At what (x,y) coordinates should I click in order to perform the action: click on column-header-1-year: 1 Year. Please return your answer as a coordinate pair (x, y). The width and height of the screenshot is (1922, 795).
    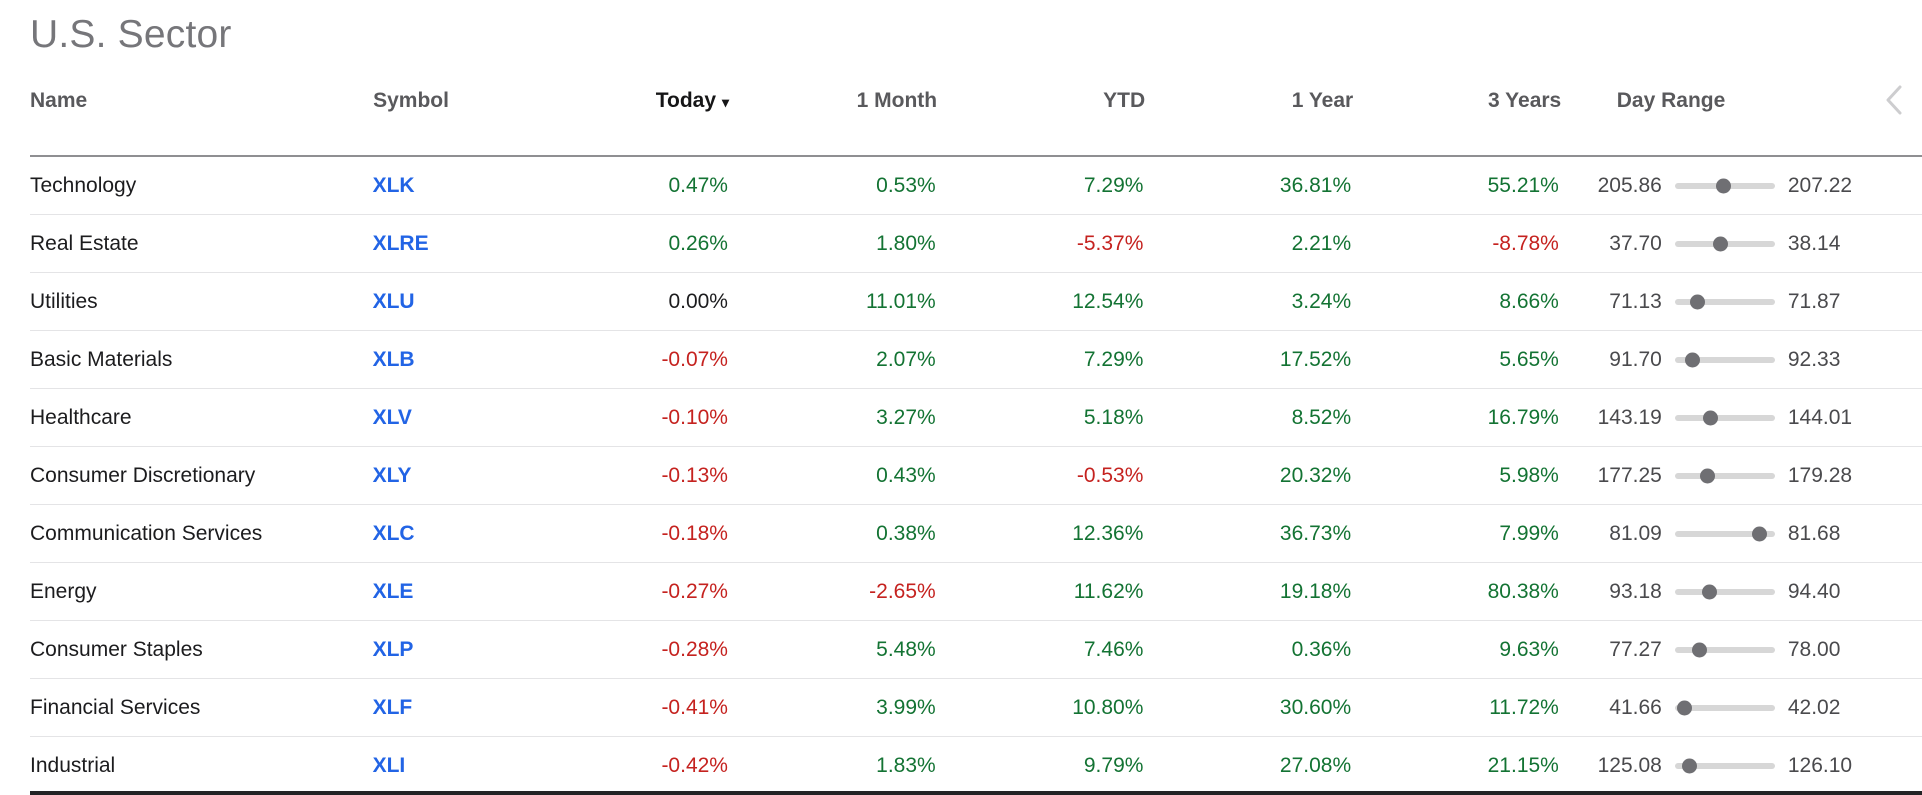
    Looking at the image, I should click on (1322, 100).